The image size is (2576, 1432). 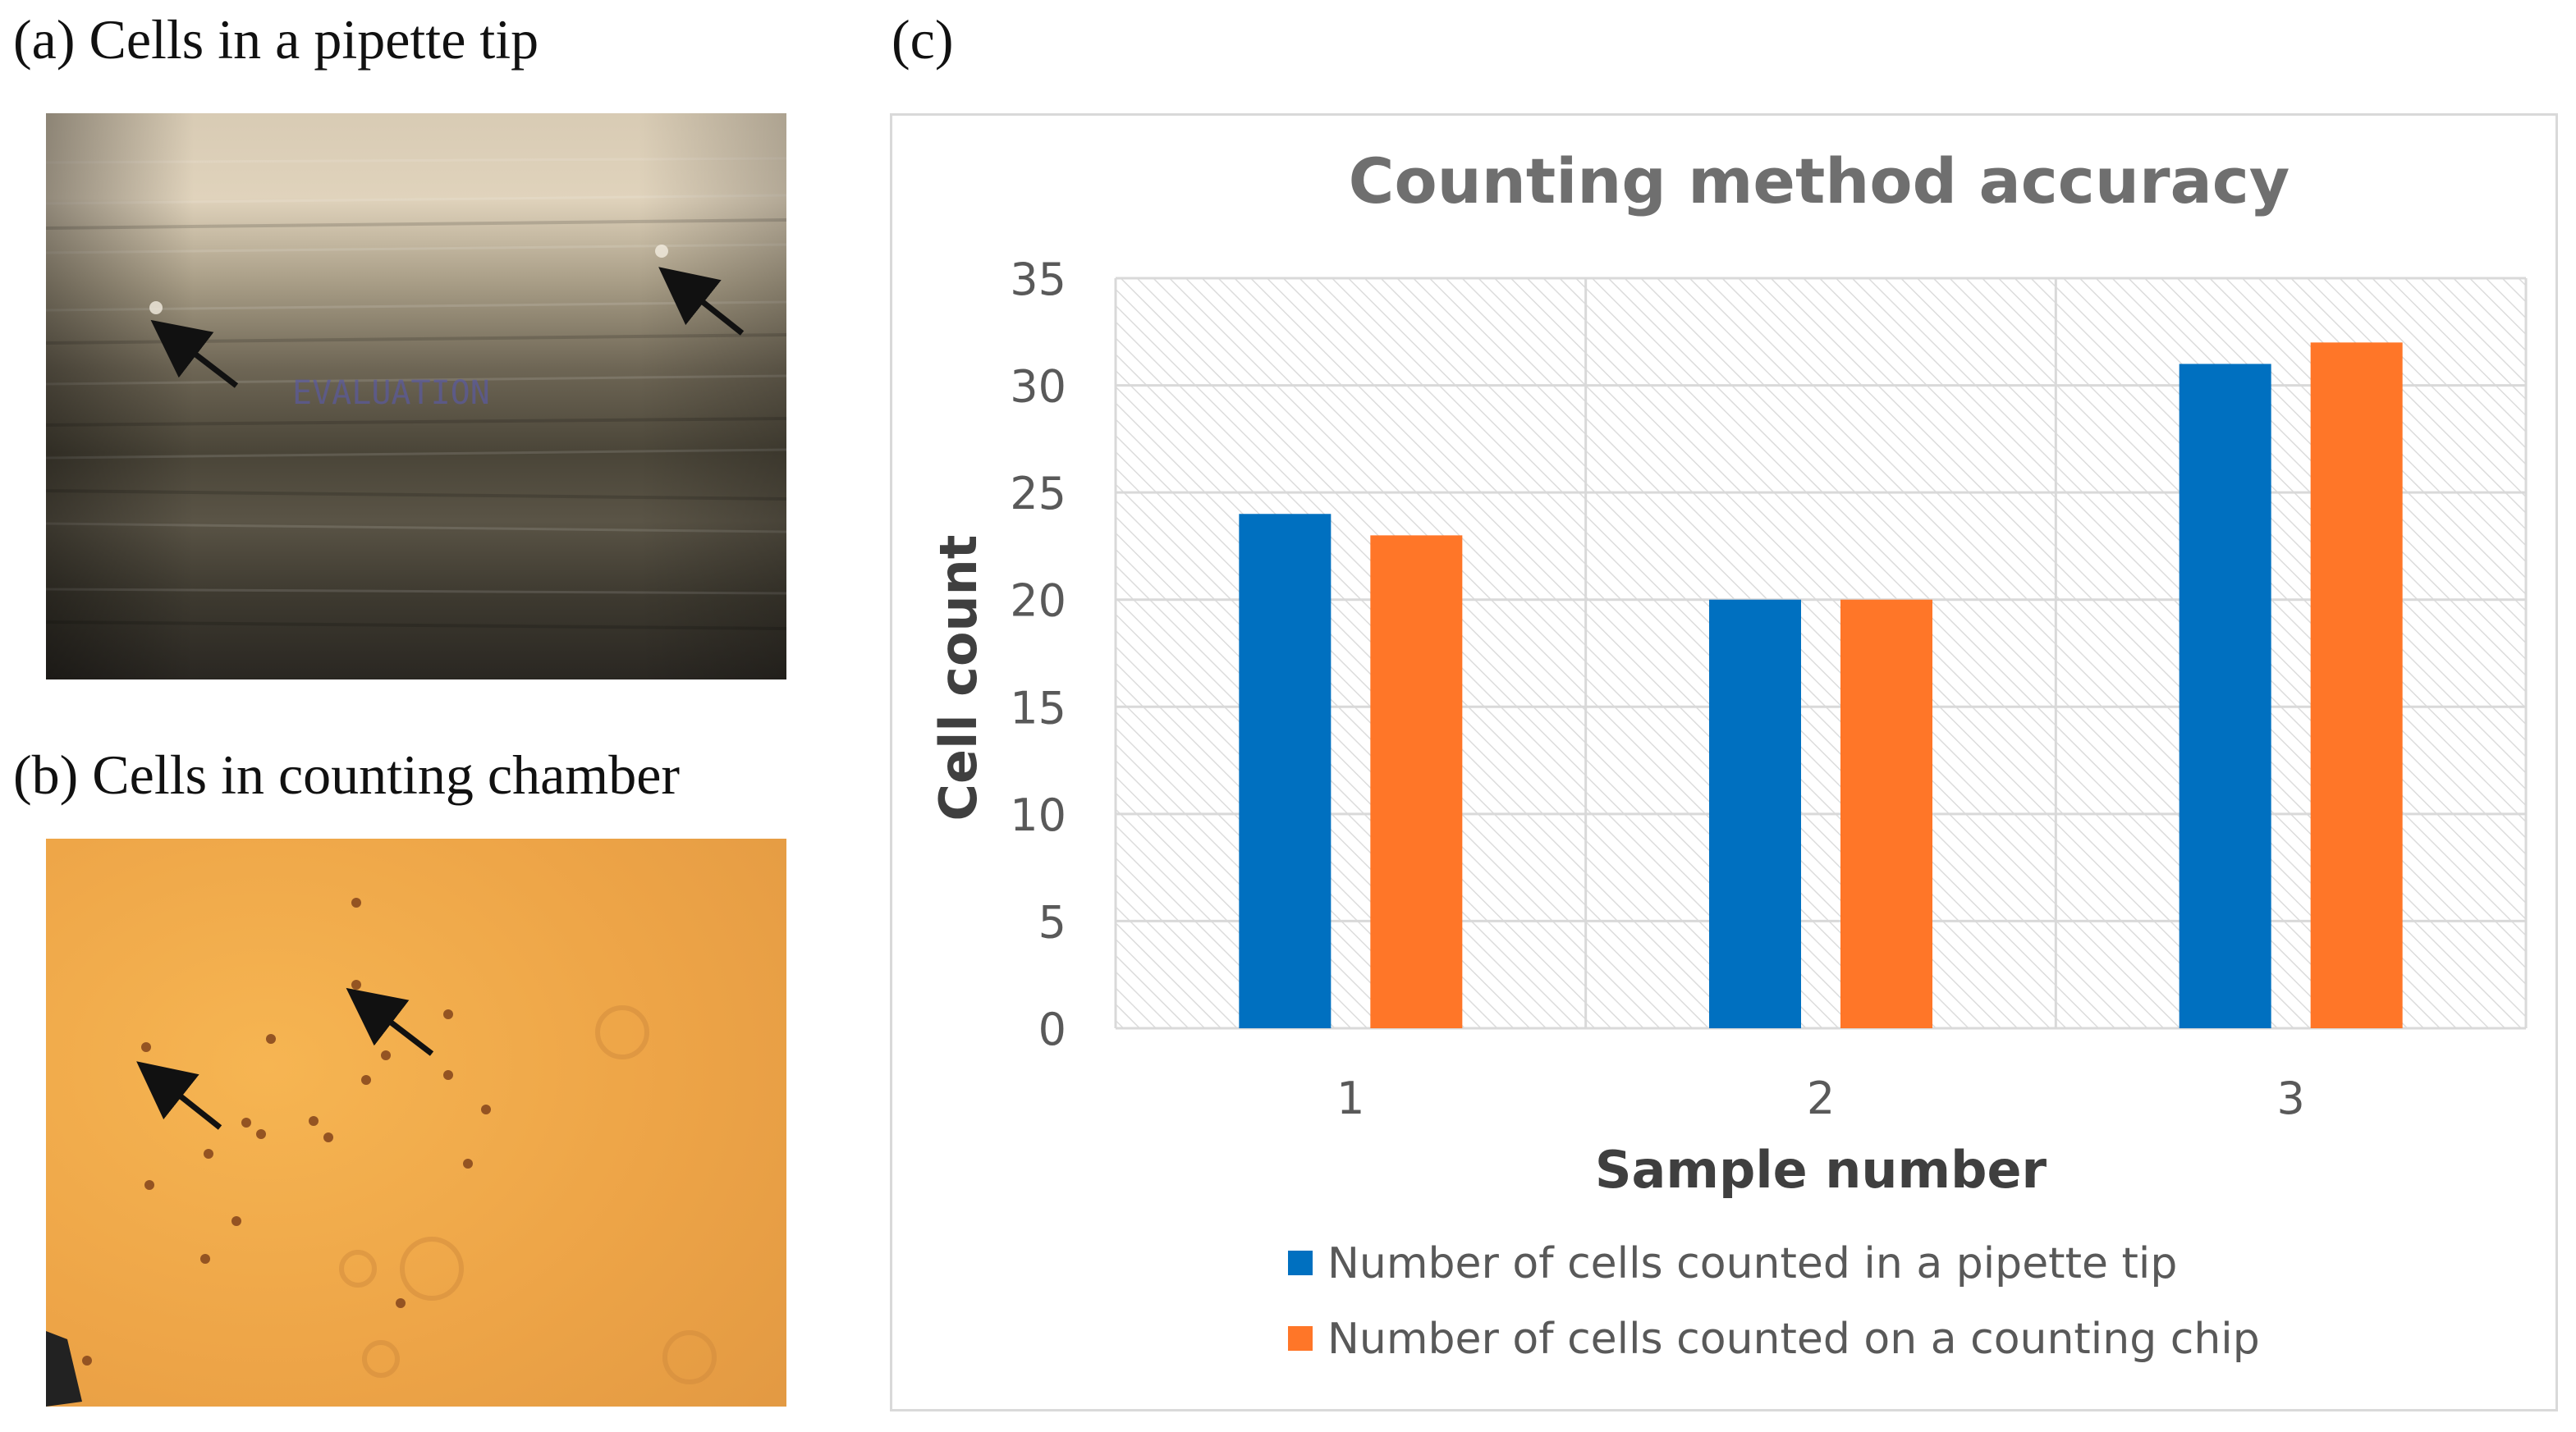 I want to click on counting-chamber-micrograph, so click(x=416, y=1123).